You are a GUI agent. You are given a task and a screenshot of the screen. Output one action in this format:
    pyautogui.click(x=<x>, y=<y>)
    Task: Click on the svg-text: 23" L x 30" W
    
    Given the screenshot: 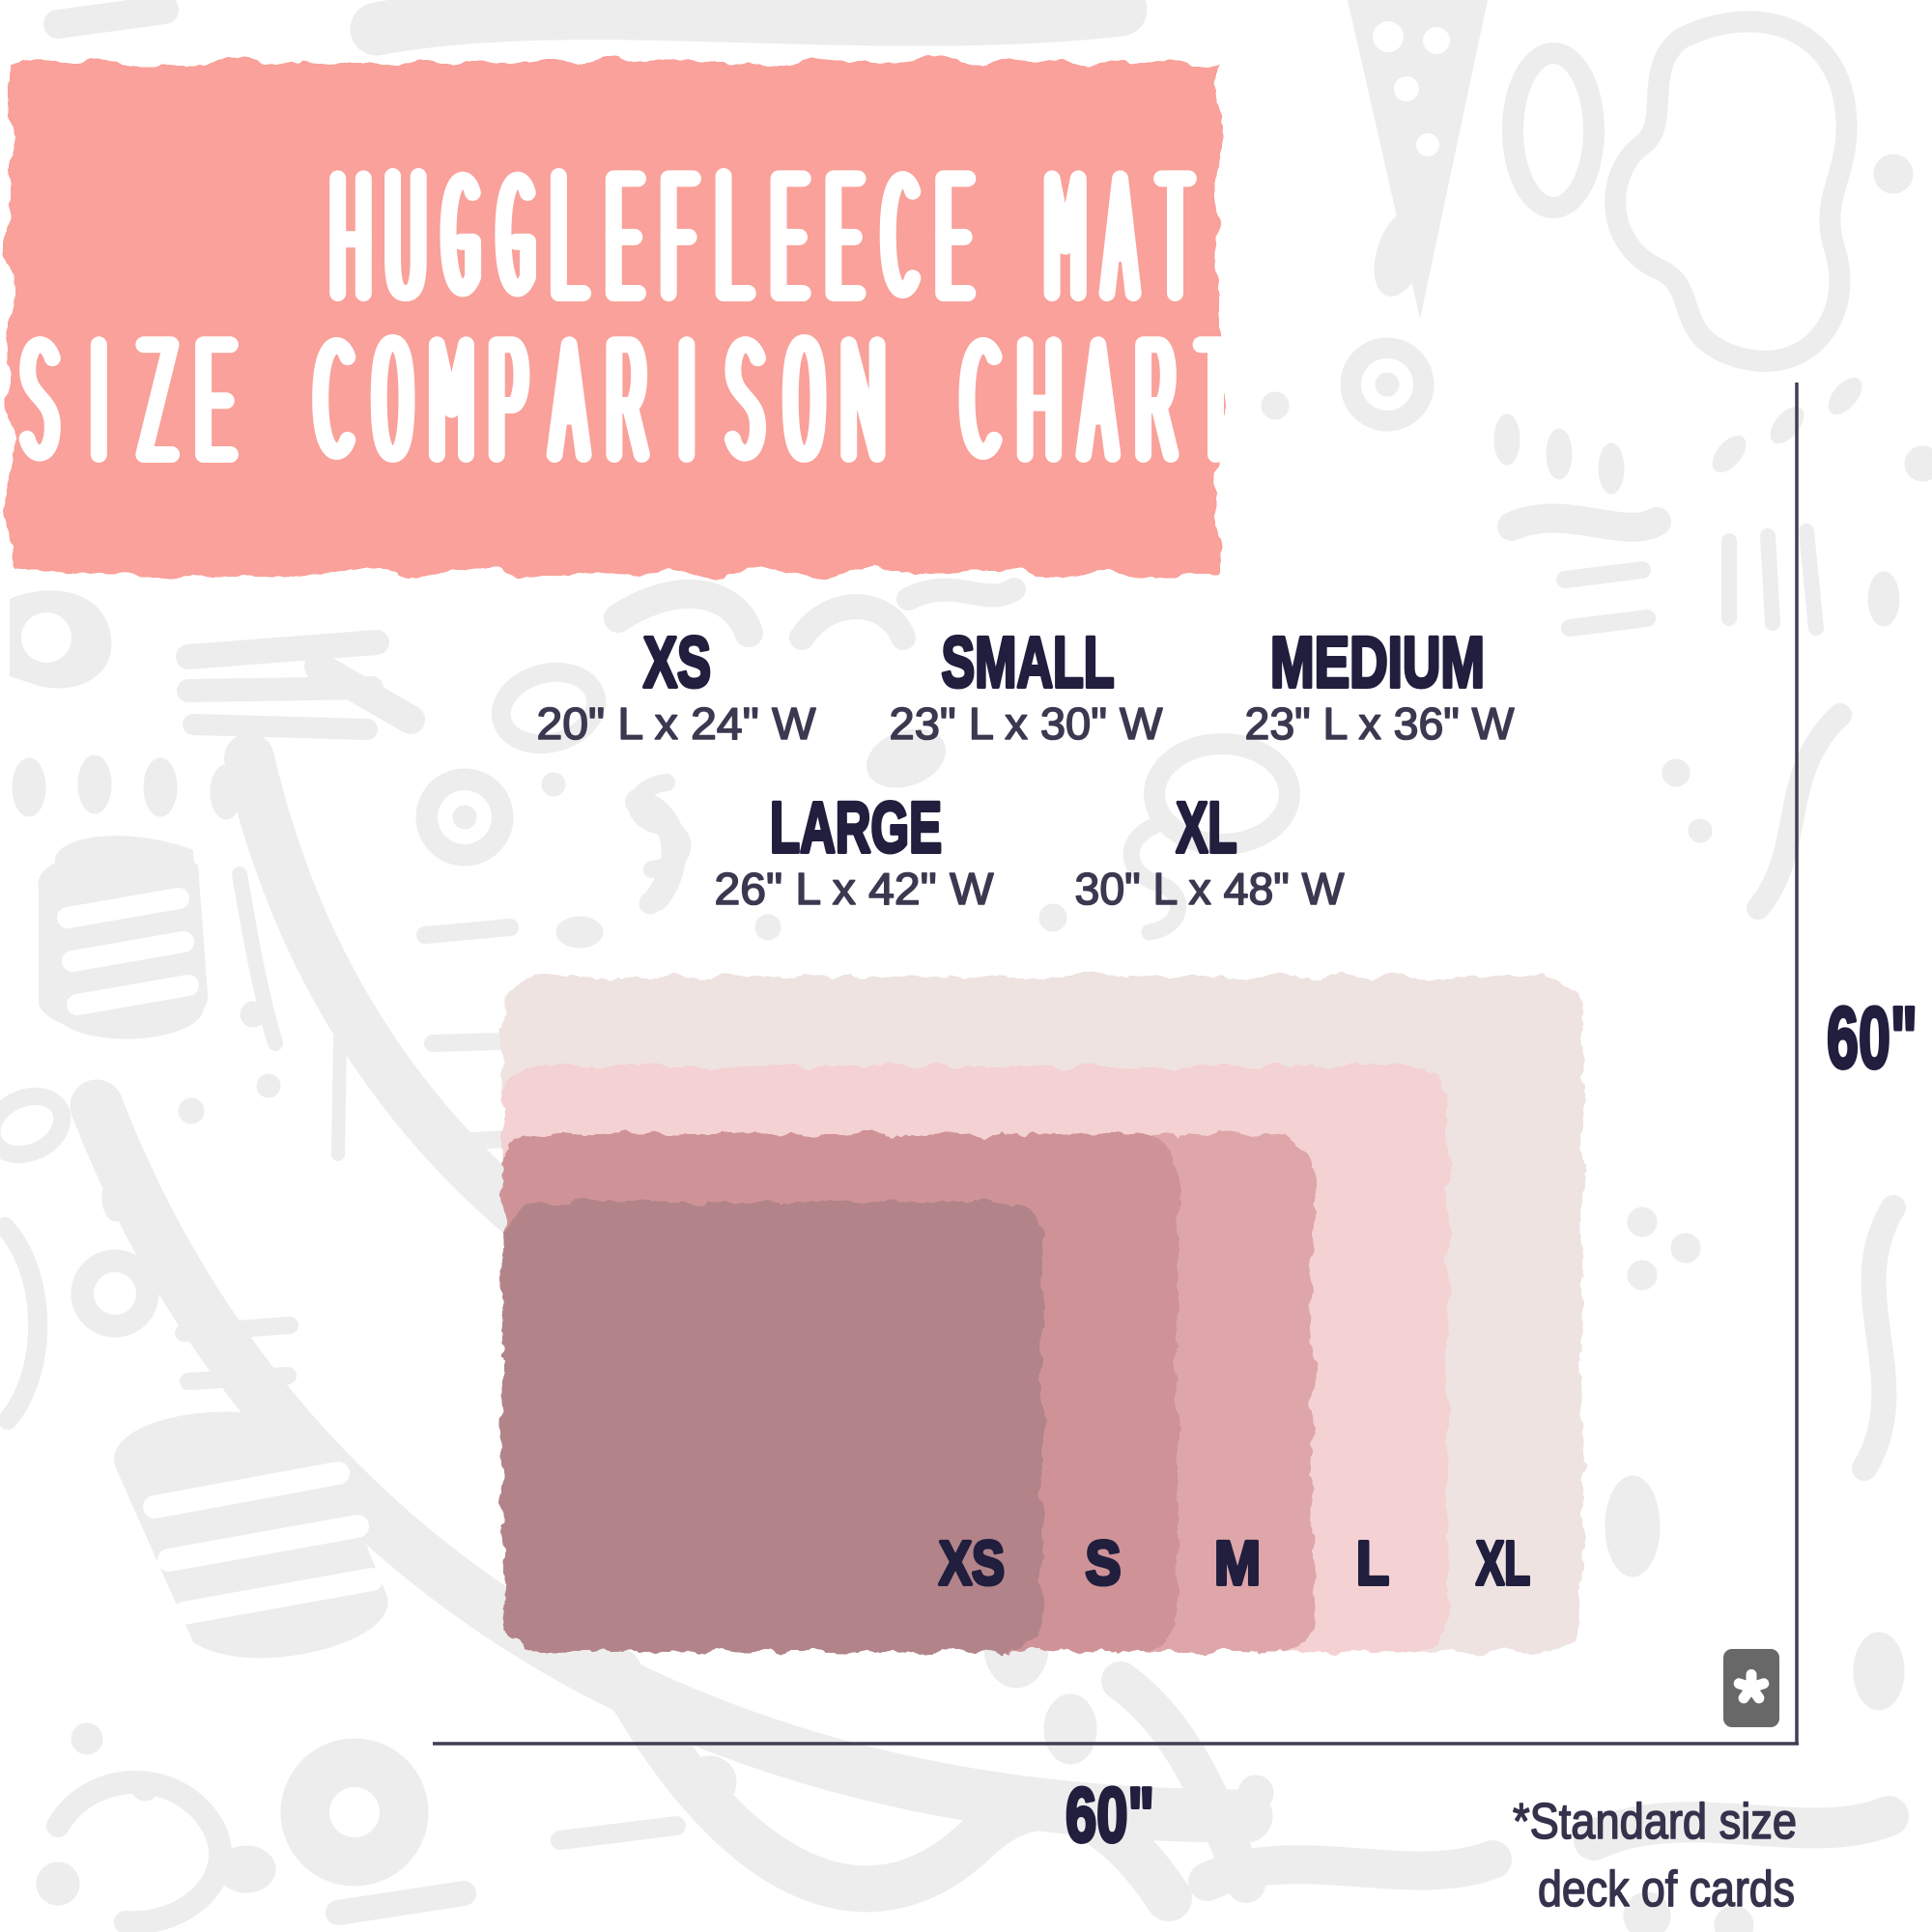 What is the action you would take?
    pyautogui.click(x=1027, y=723)
    